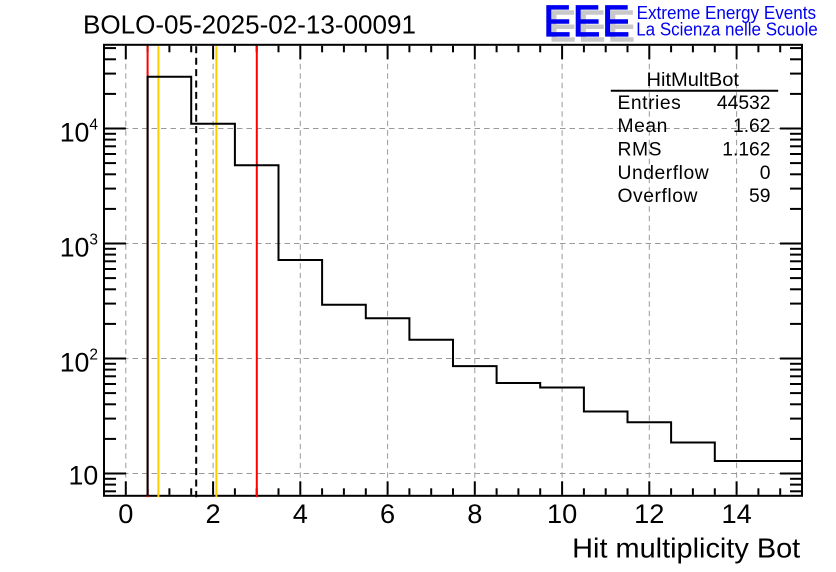  What do you see at coordinates (249, 24) in the screenshot?
I see `svg-text: BOLO-05-2025-02-13-00091` at bounding box center [249, 24].